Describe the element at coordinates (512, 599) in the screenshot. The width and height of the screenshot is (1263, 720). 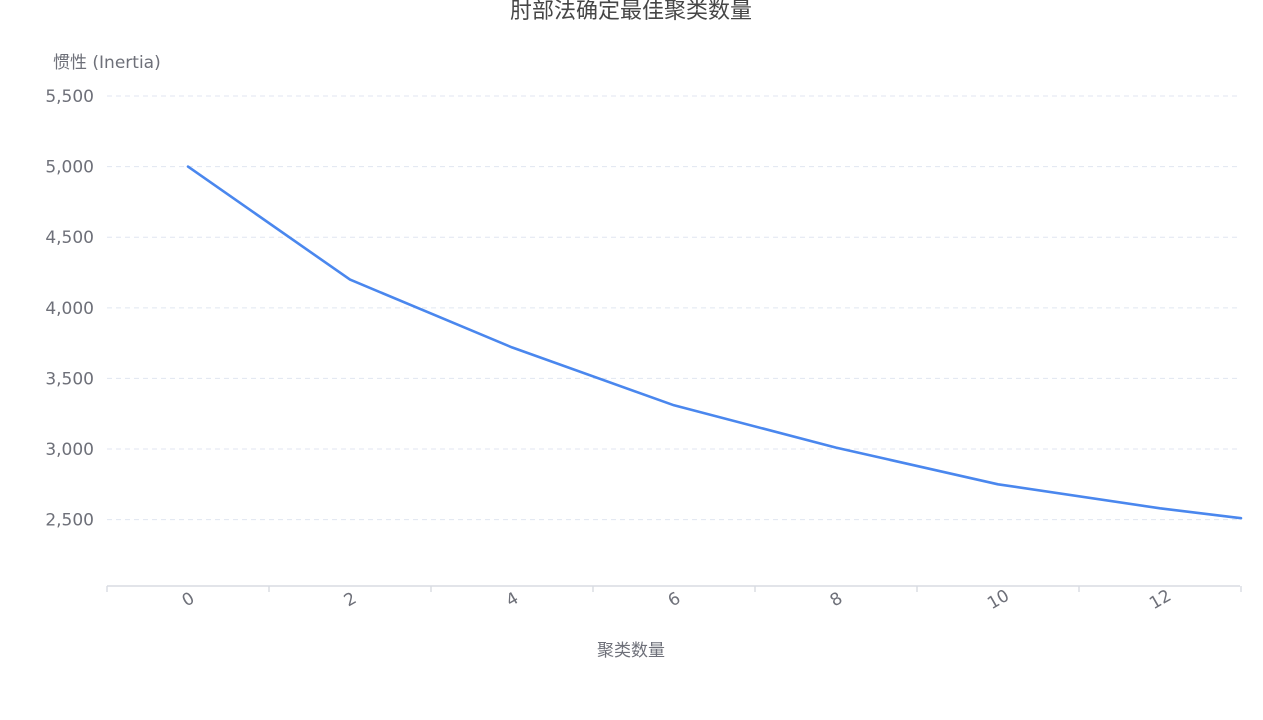
I see `x-tick-label: 4` at that location.